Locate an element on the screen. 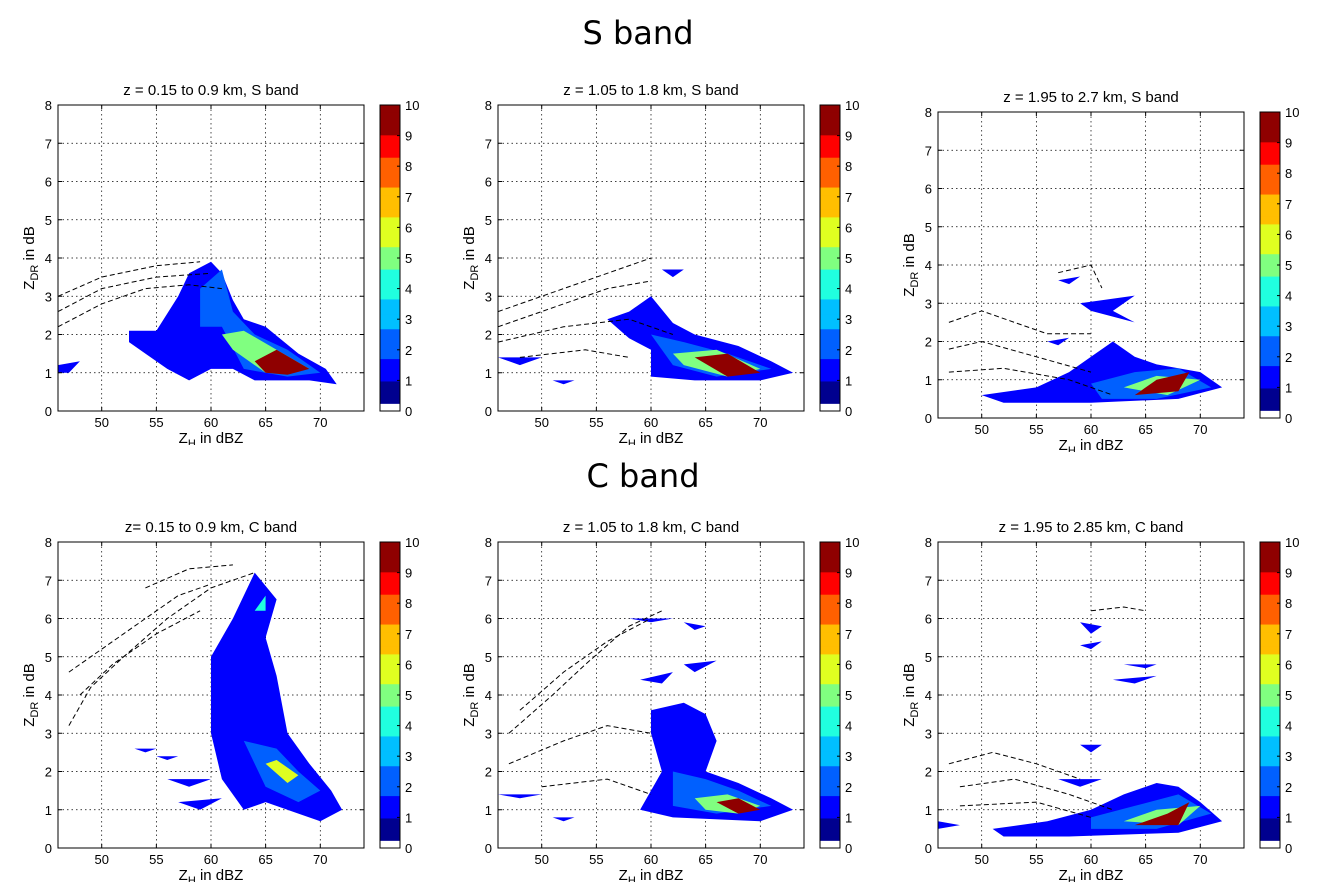  colorbar-tick-label: 9 is located at coordinates (1288, 143).